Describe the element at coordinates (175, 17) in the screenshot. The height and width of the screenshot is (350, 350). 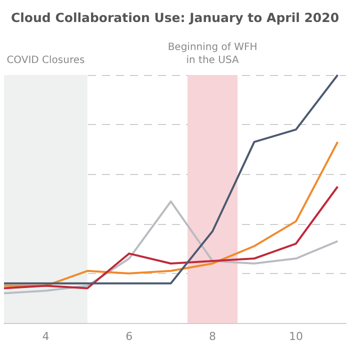
I see `chart-title: Cloud Collaboration Use: January to April 2020` at that location.